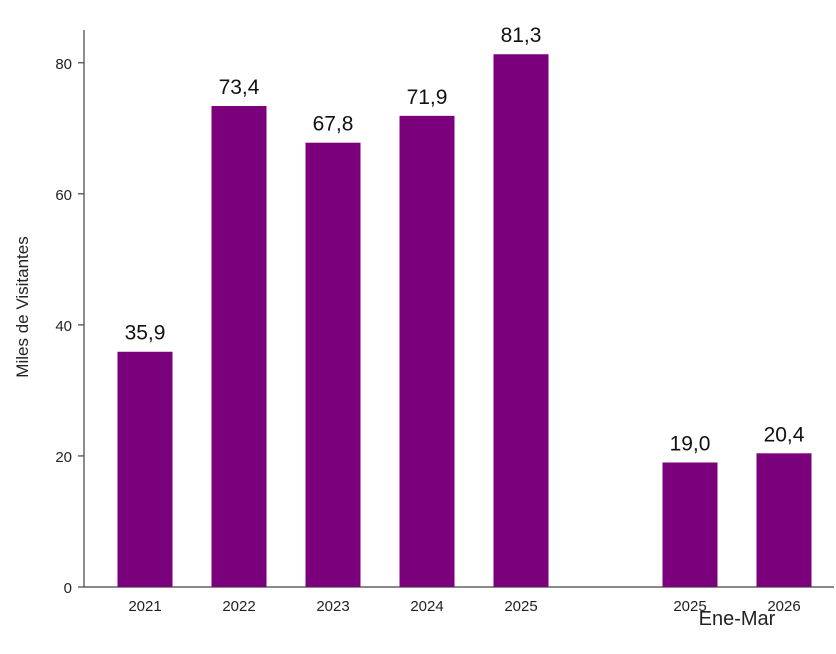 The width and height of the screenshot is (836, 654). What do you see at coordinates (333, 124) in the screenshot?
I see `data-label: 67,8` at bounding box center [333, 124].